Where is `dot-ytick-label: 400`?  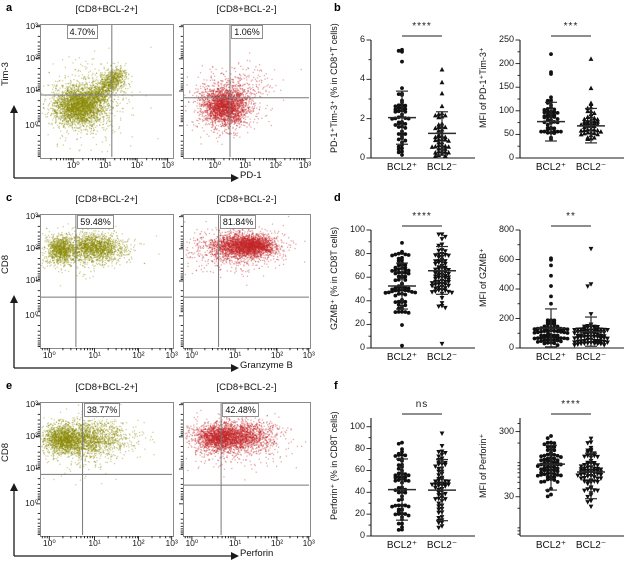 dot-ytick-label: 400 is located at coordinates (506, 288).